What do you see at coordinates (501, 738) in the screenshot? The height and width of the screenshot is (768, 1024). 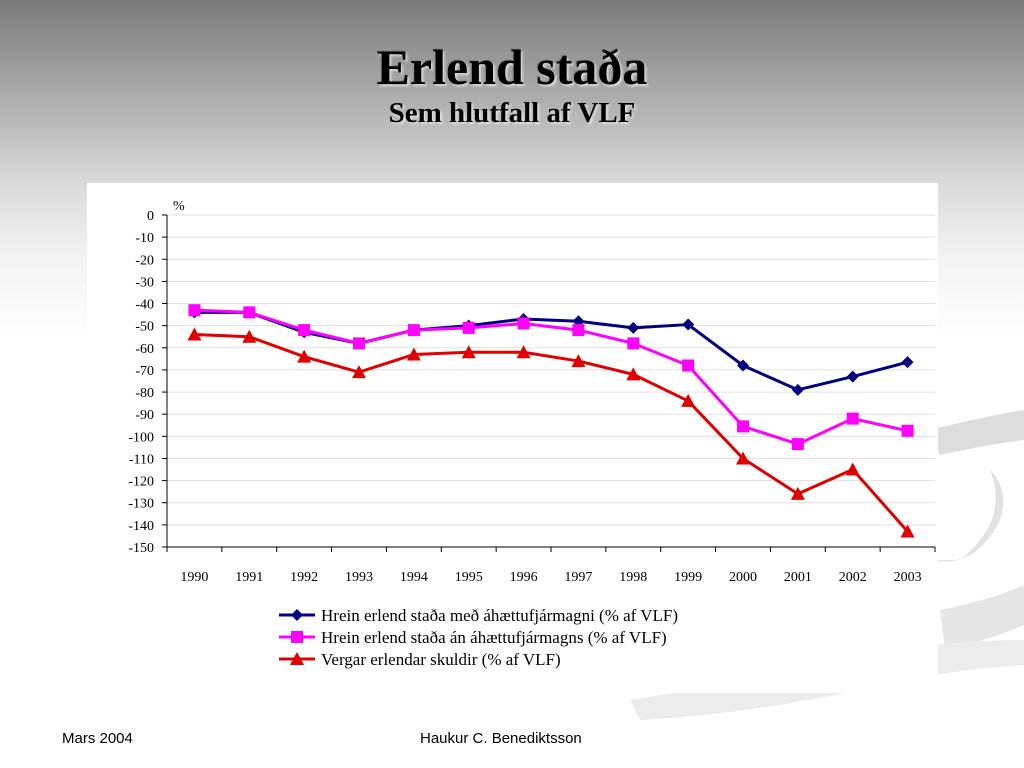 I see `footer-author: Haukur C. Benediktsson` at bounding box center [501, 738].